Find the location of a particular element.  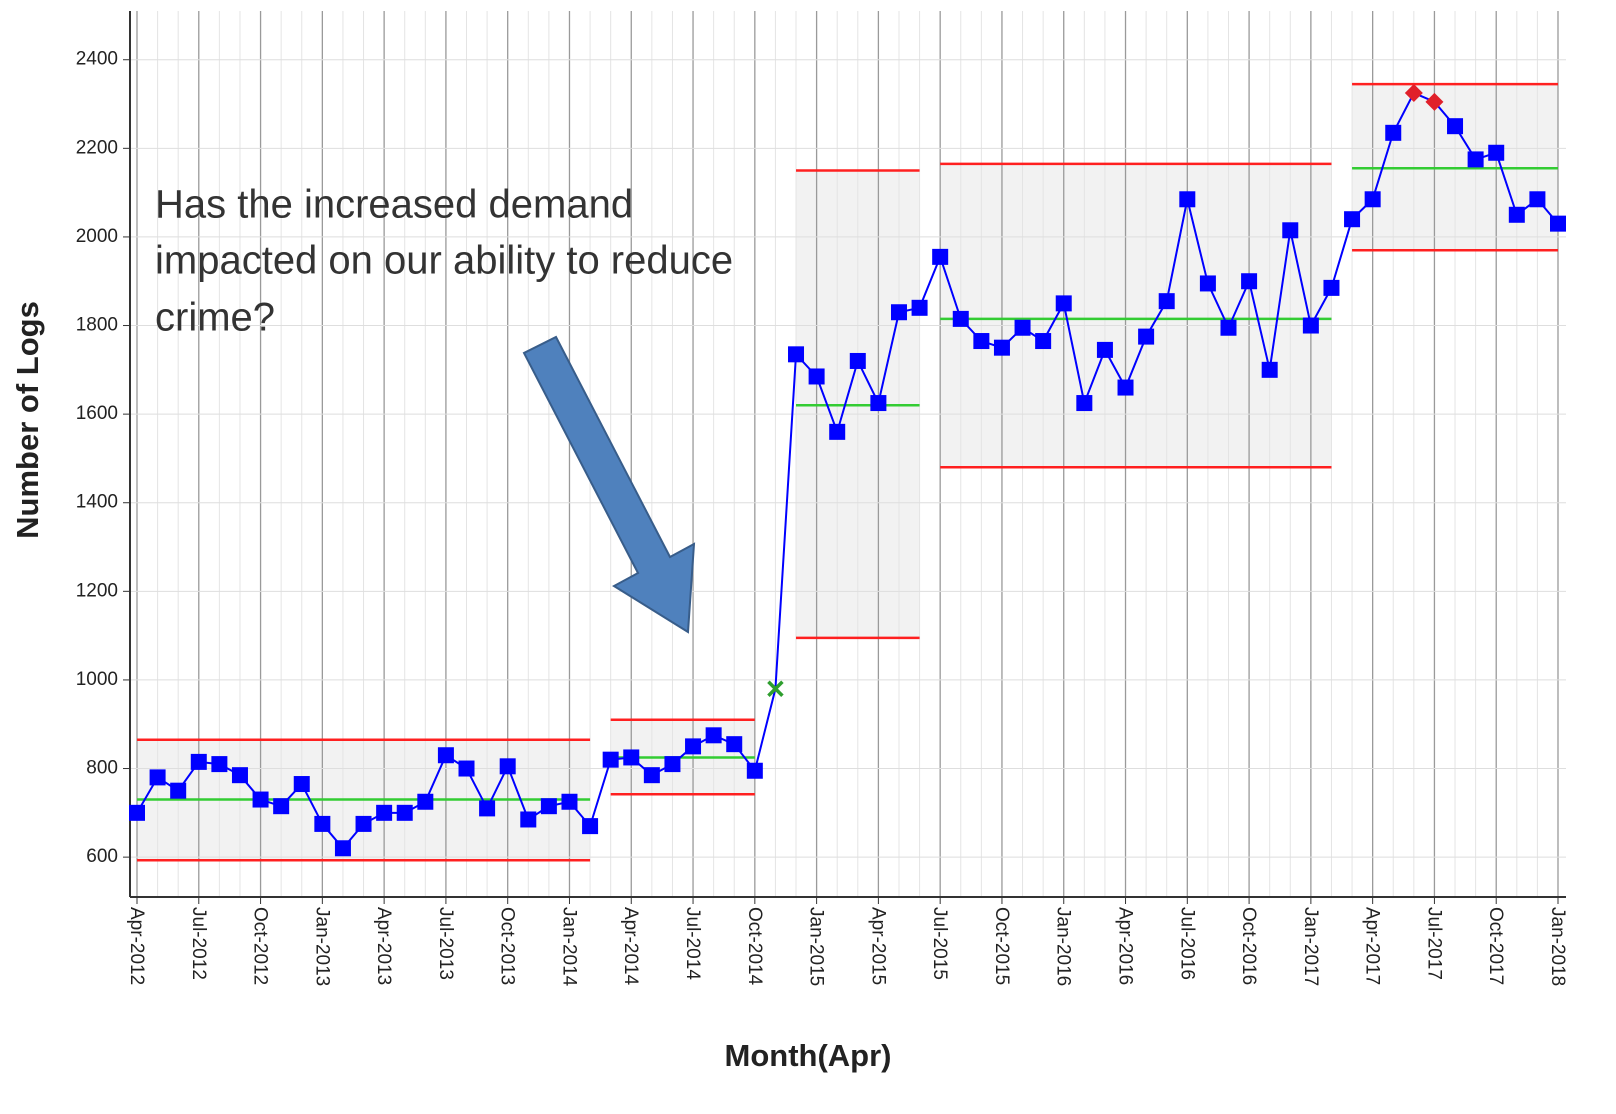

y-tick-label: 800 is located at coordinates (102, 768).